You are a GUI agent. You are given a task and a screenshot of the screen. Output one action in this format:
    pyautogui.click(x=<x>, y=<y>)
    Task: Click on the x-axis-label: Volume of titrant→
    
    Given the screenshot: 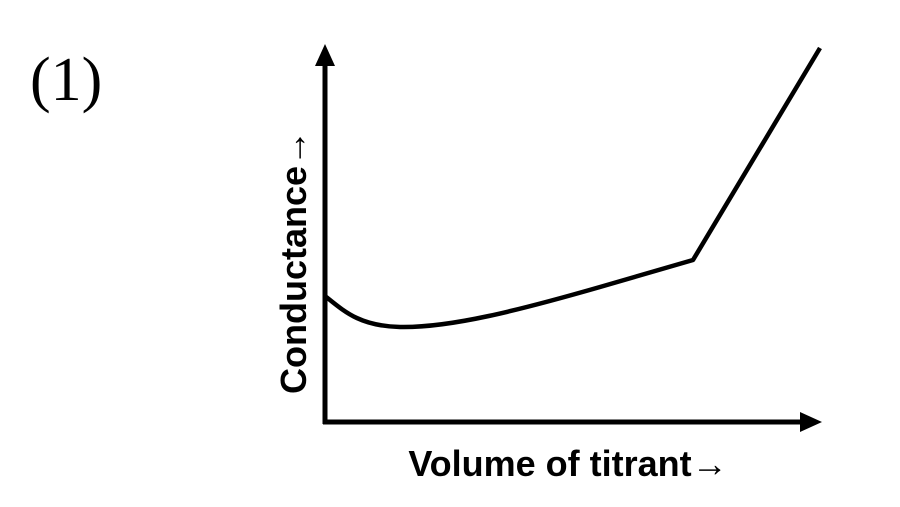 What is the action you would take?
    pyautogui.click(x=567, y=463)
    